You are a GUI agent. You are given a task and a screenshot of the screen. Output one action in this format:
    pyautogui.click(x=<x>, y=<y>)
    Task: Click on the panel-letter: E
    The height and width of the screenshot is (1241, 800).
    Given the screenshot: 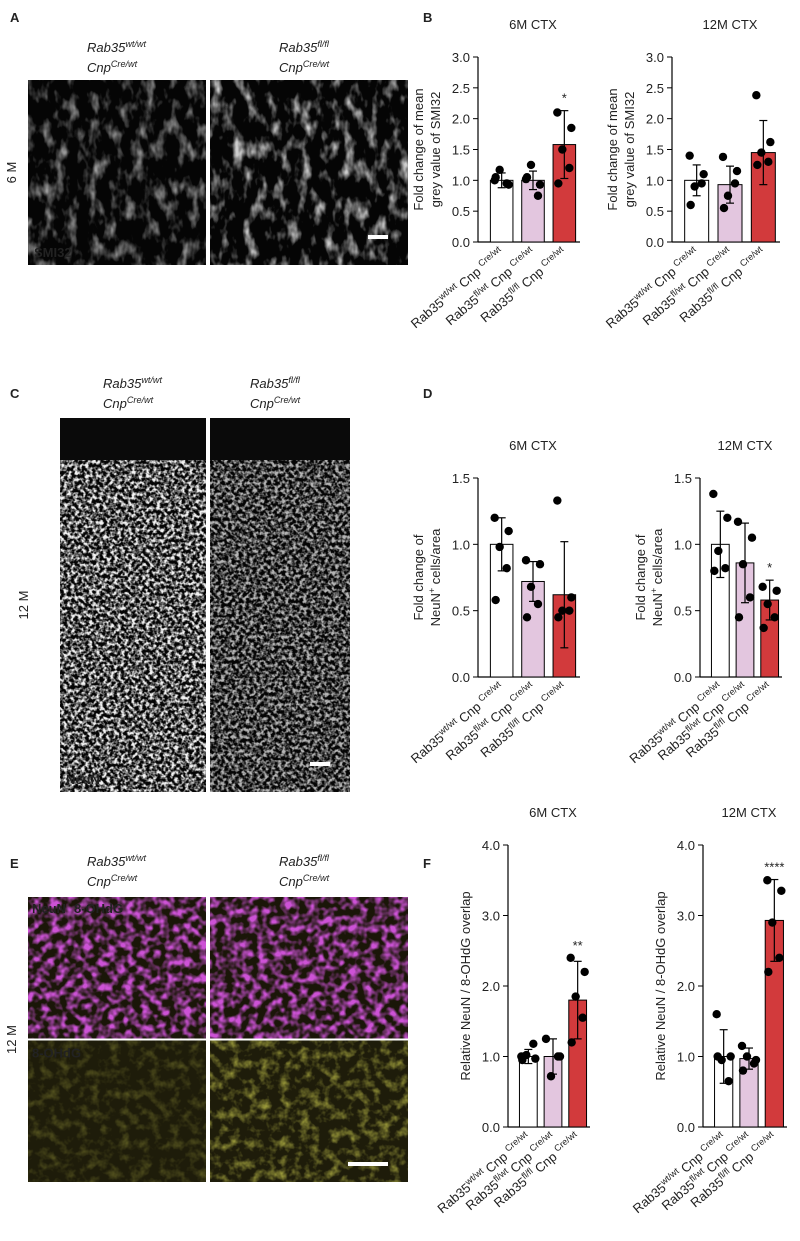 What is the action you would take?
    pyautogui.click(x=14, y=863)
    